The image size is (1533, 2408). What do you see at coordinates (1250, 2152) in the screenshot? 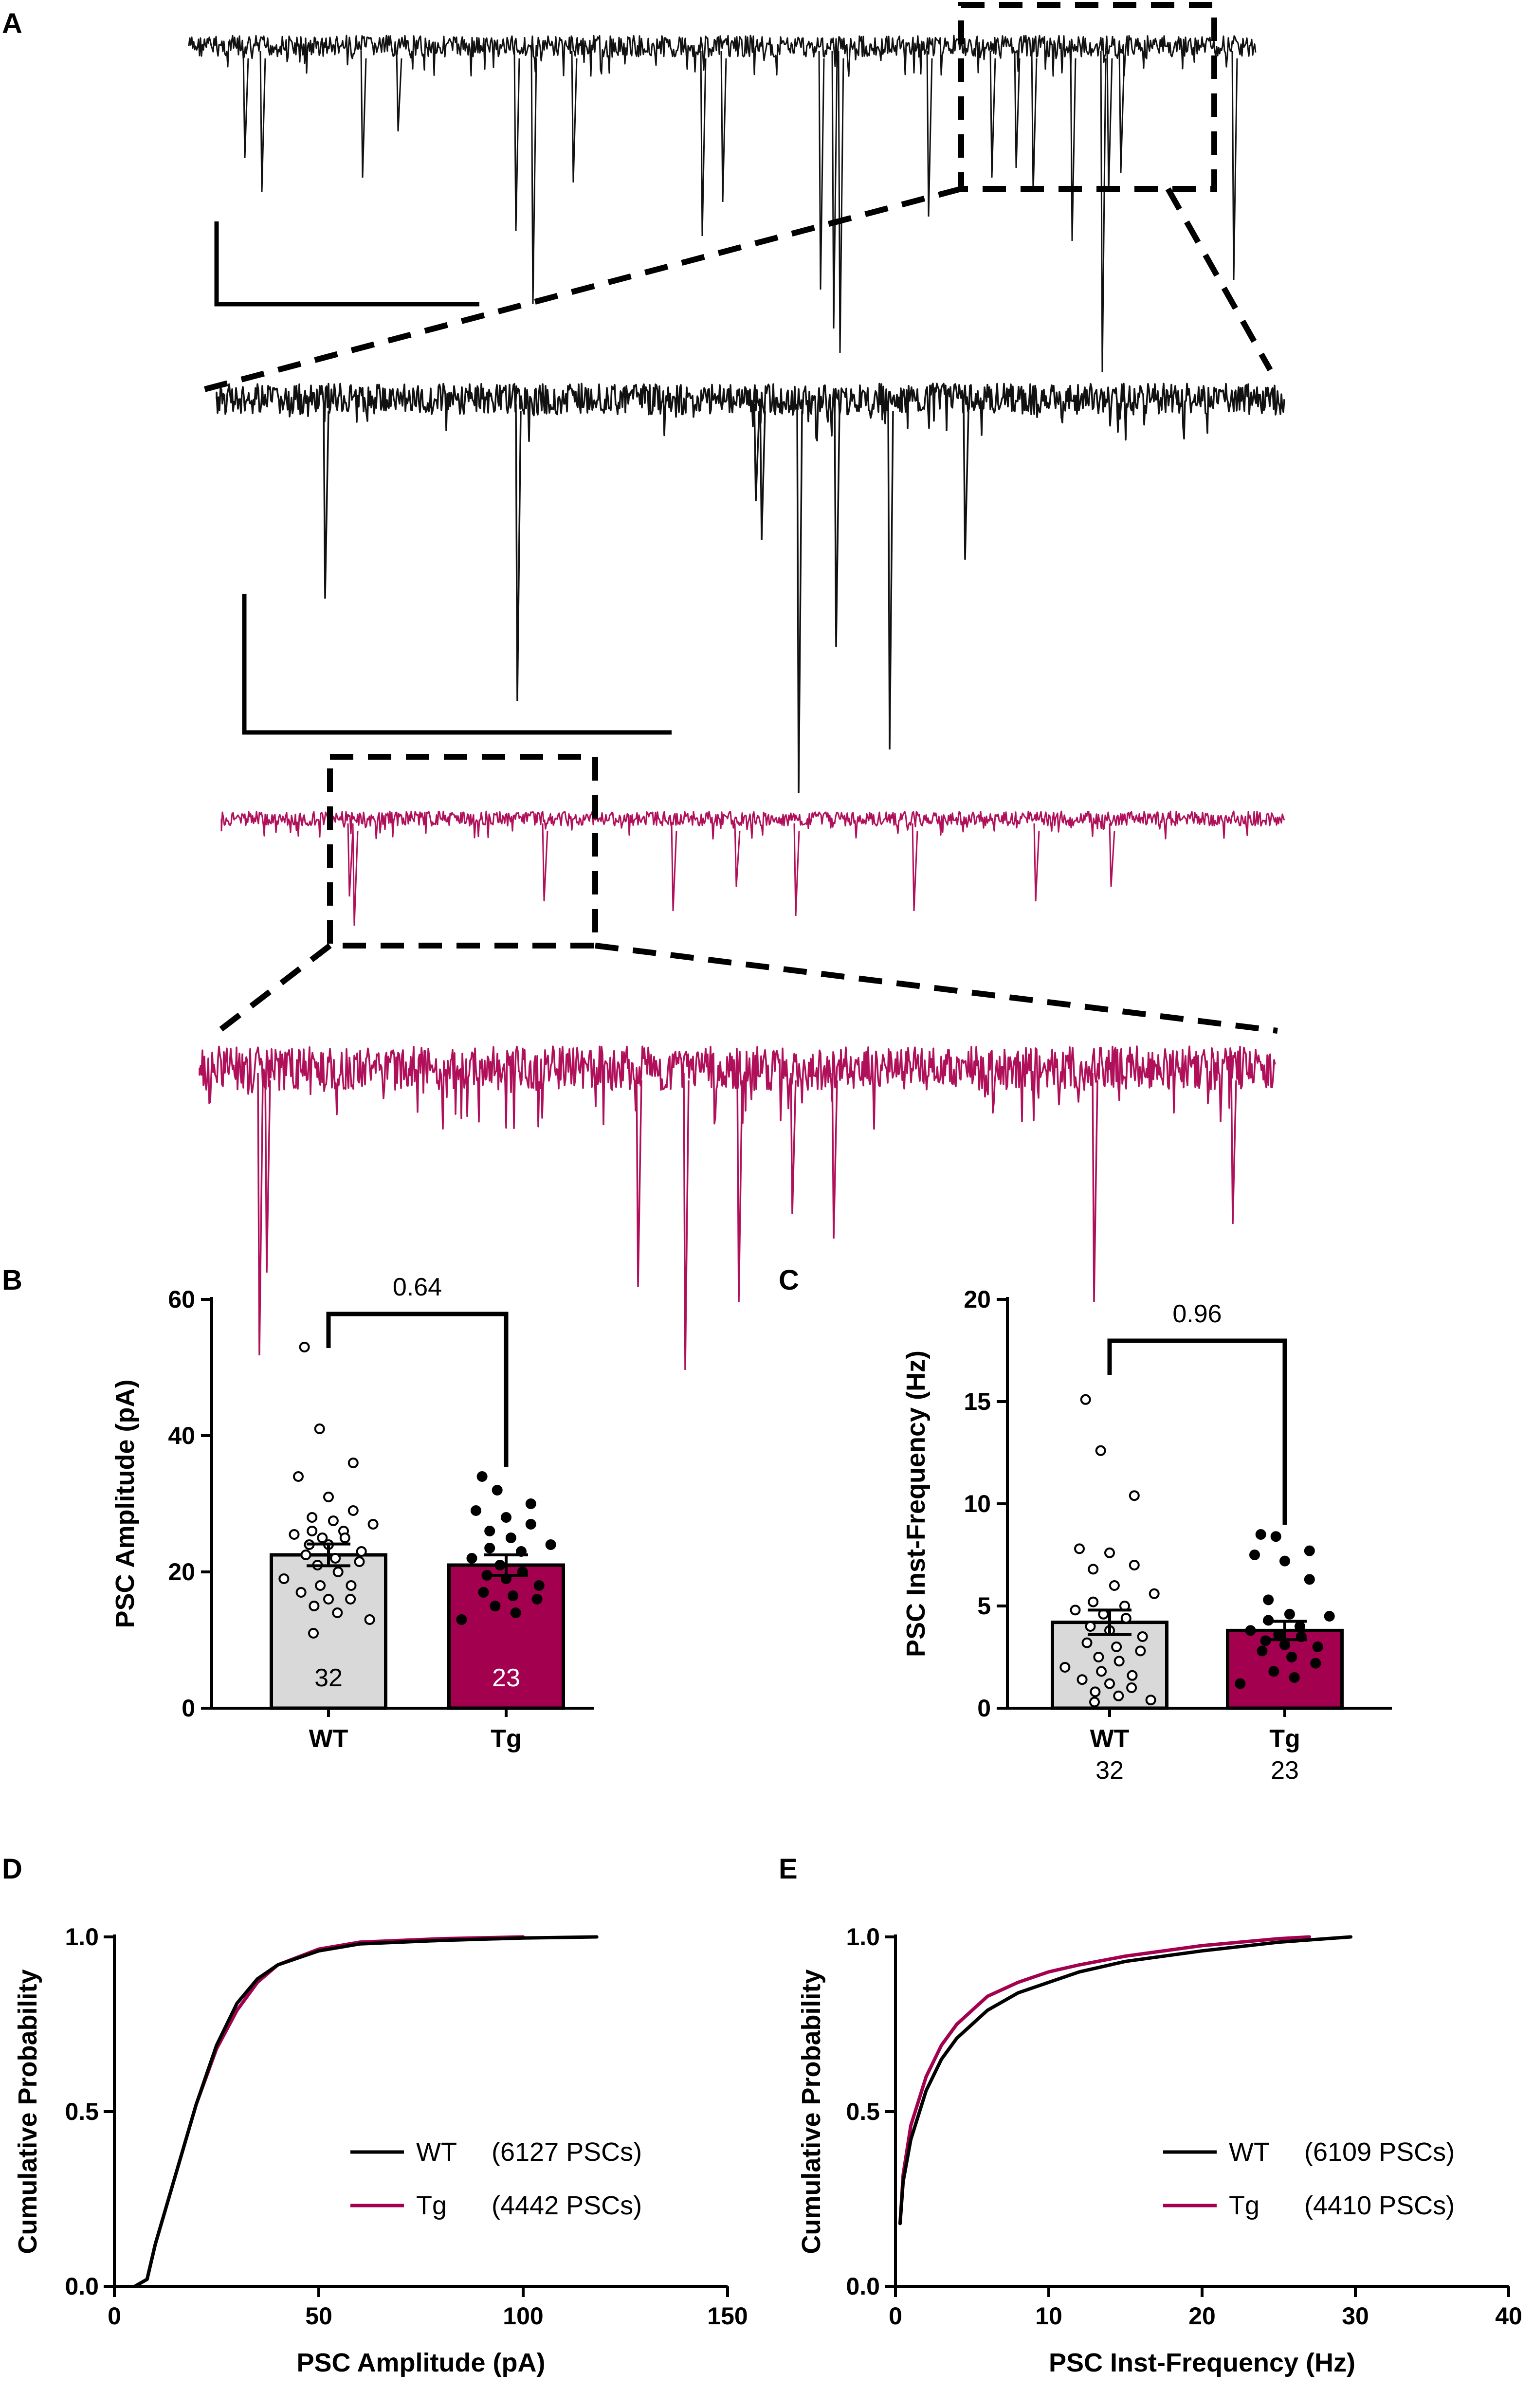
I see `legend-label-wt: WT` at bounding box center [1250, 2152].